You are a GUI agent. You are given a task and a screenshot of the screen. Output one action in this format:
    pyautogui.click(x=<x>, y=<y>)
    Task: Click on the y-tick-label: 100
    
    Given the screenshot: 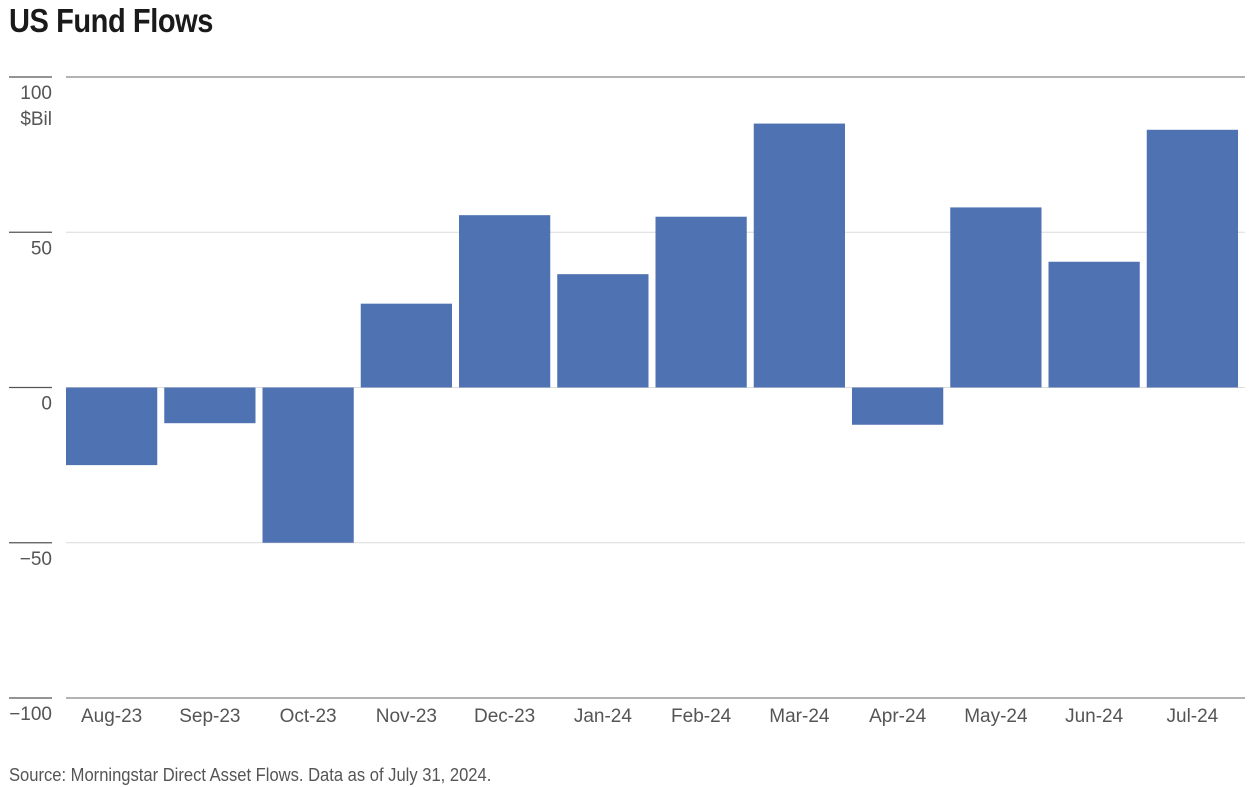 What is the action you would take?
    pyautogui.click(x=36, y=93)
    